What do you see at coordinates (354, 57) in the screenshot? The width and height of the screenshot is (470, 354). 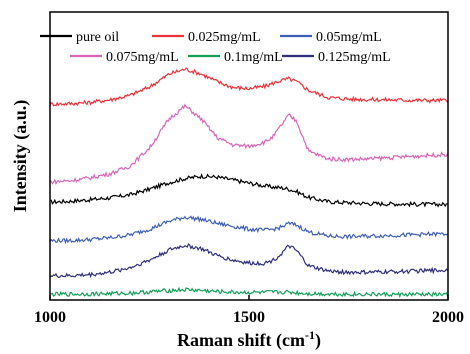 I see `legend-label-5: 0.125mg/mL` at bounding box center [354, 57].